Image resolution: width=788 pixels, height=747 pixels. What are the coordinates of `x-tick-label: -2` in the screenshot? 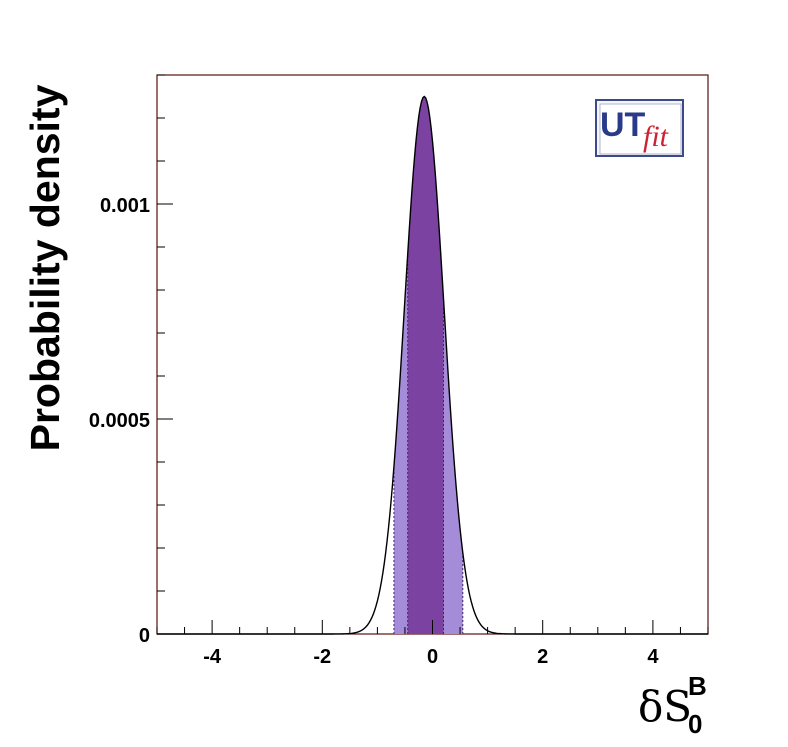 It's located at (322, 657).